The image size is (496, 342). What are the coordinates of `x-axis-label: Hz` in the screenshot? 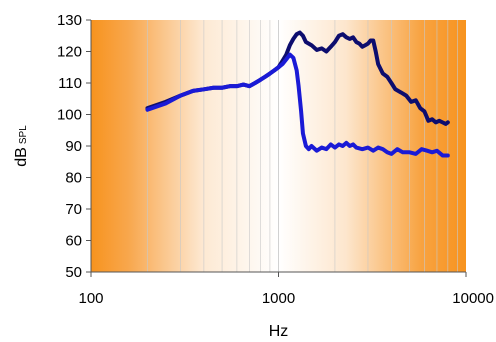 It's located at (279, 331).